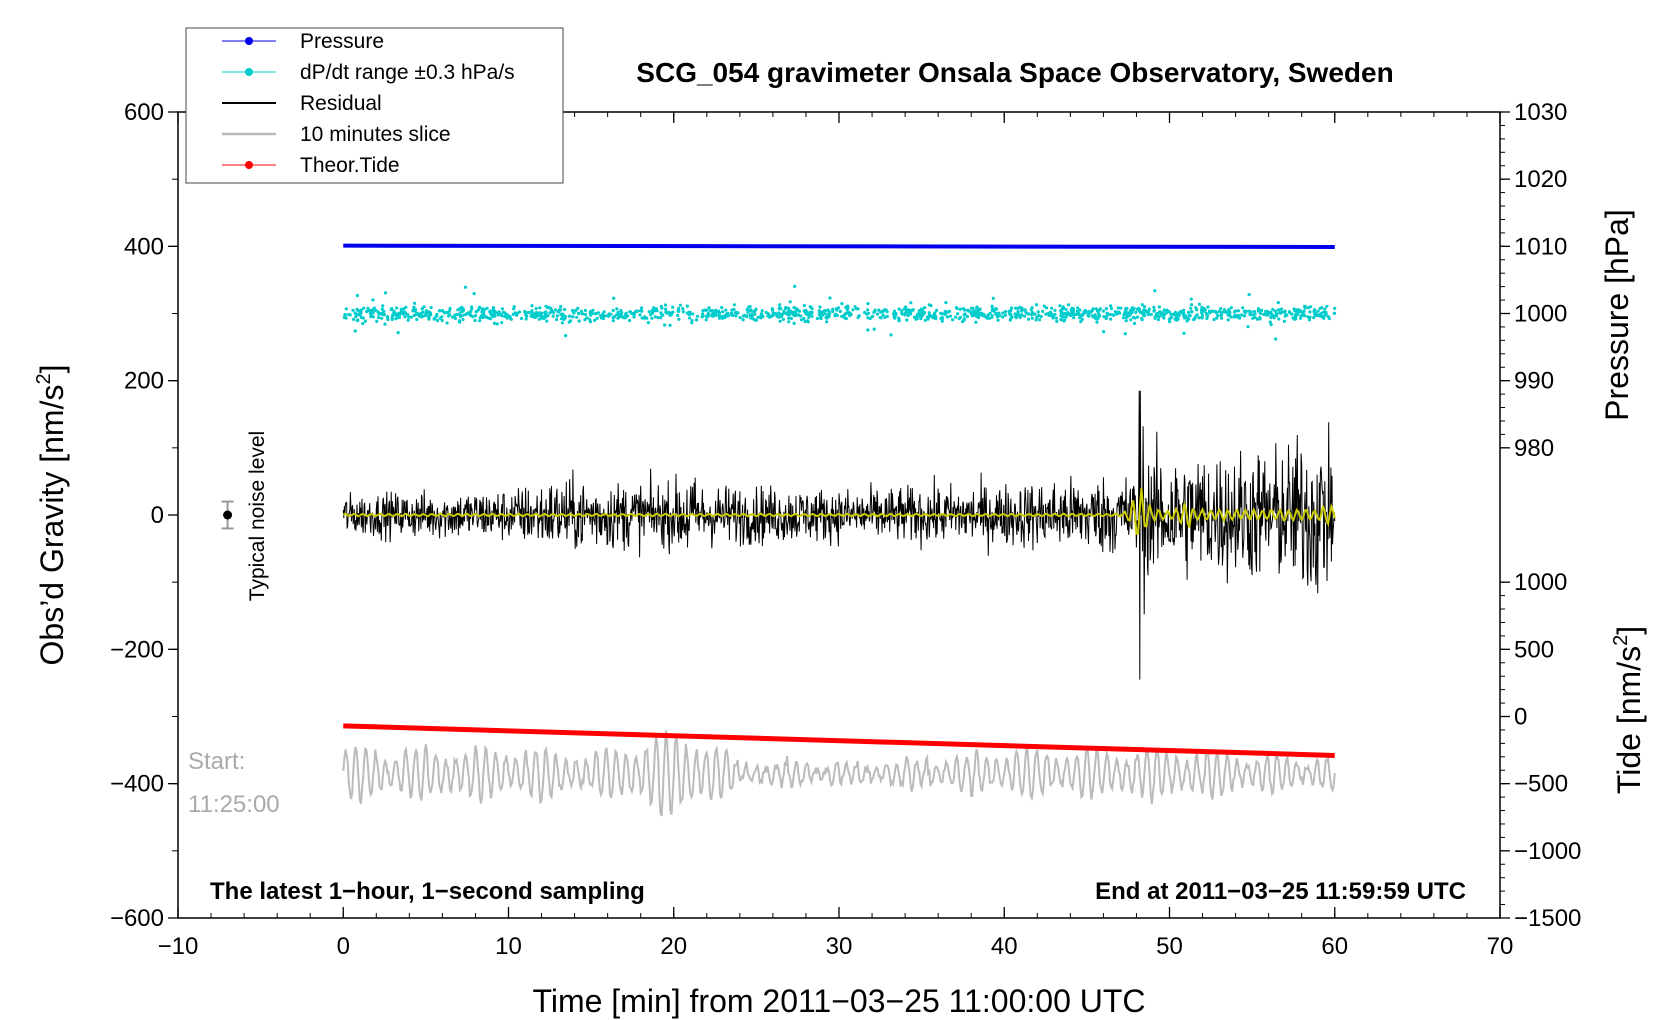 The height and width of the screenshot is (1020, 1676). Describe the element at coordinates (144, 112) in the screenshot. I see `y-left-tick-label: 600` at that location.